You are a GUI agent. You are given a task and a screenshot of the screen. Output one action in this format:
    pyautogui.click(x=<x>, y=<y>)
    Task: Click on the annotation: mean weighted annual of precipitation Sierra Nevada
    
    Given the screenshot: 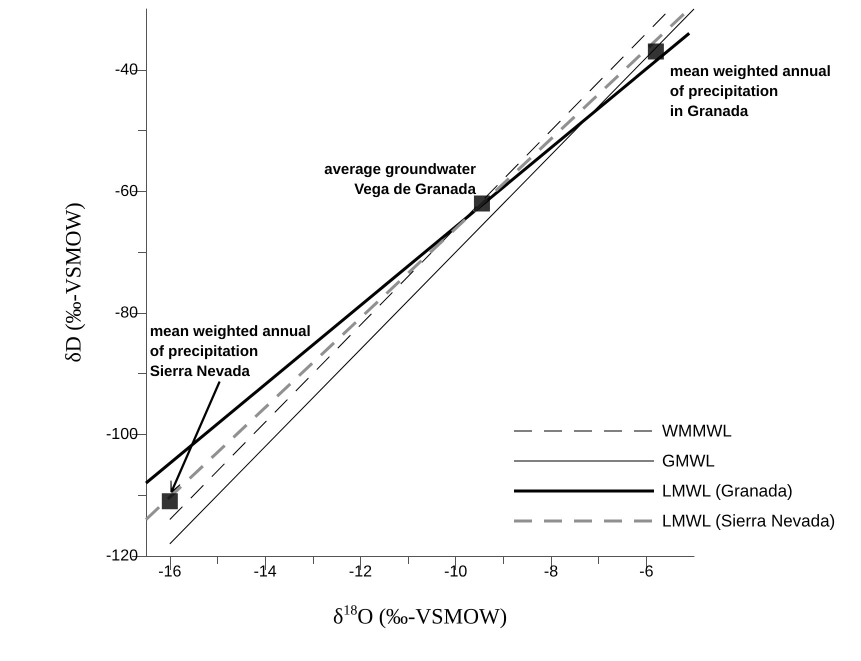 What is the action you would take?
    pyautogui.click(x=230, y=351)
    